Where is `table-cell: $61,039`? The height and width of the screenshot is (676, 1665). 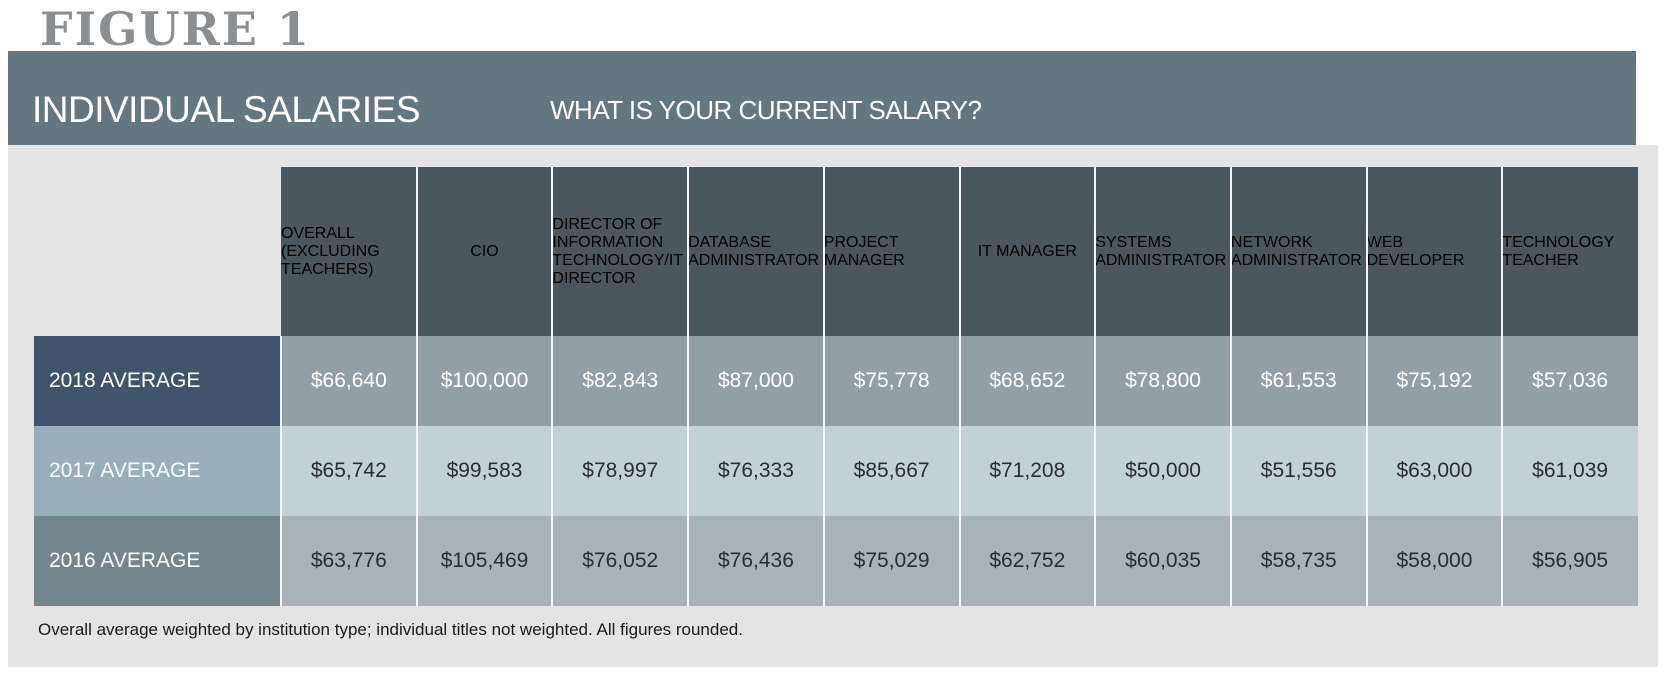 table-cell: $61,039 is located at coordinates (1570, 471).